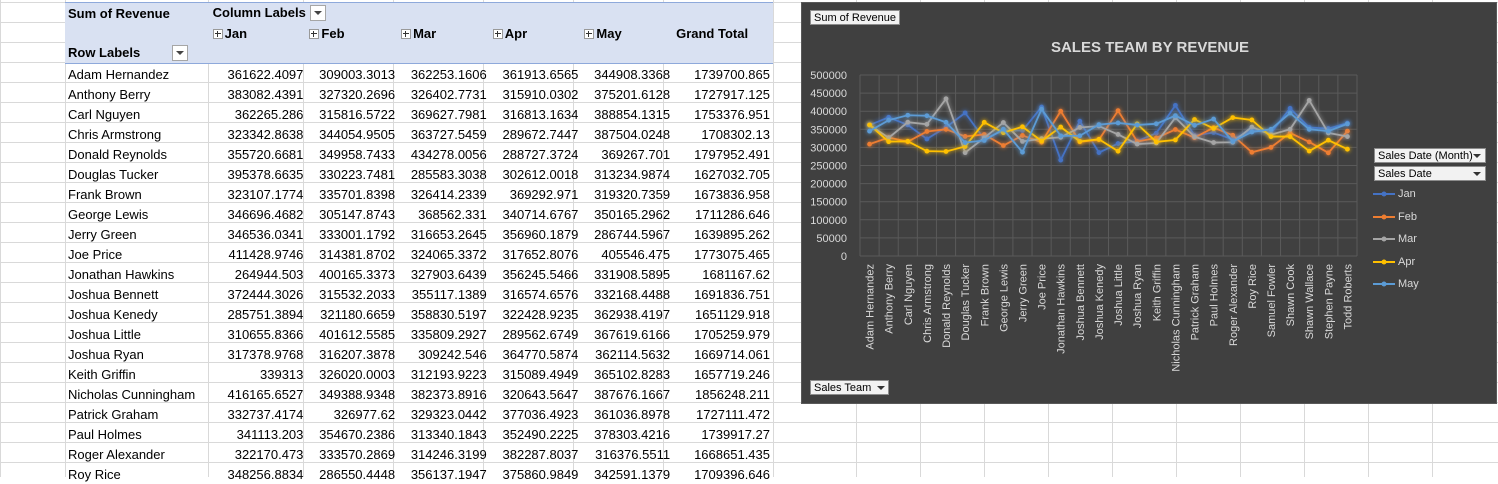  What do you see at coordinates (632, 114) in the screenshot?
I see `value-cell: 388854.1315` at bounding box center [632, 114].